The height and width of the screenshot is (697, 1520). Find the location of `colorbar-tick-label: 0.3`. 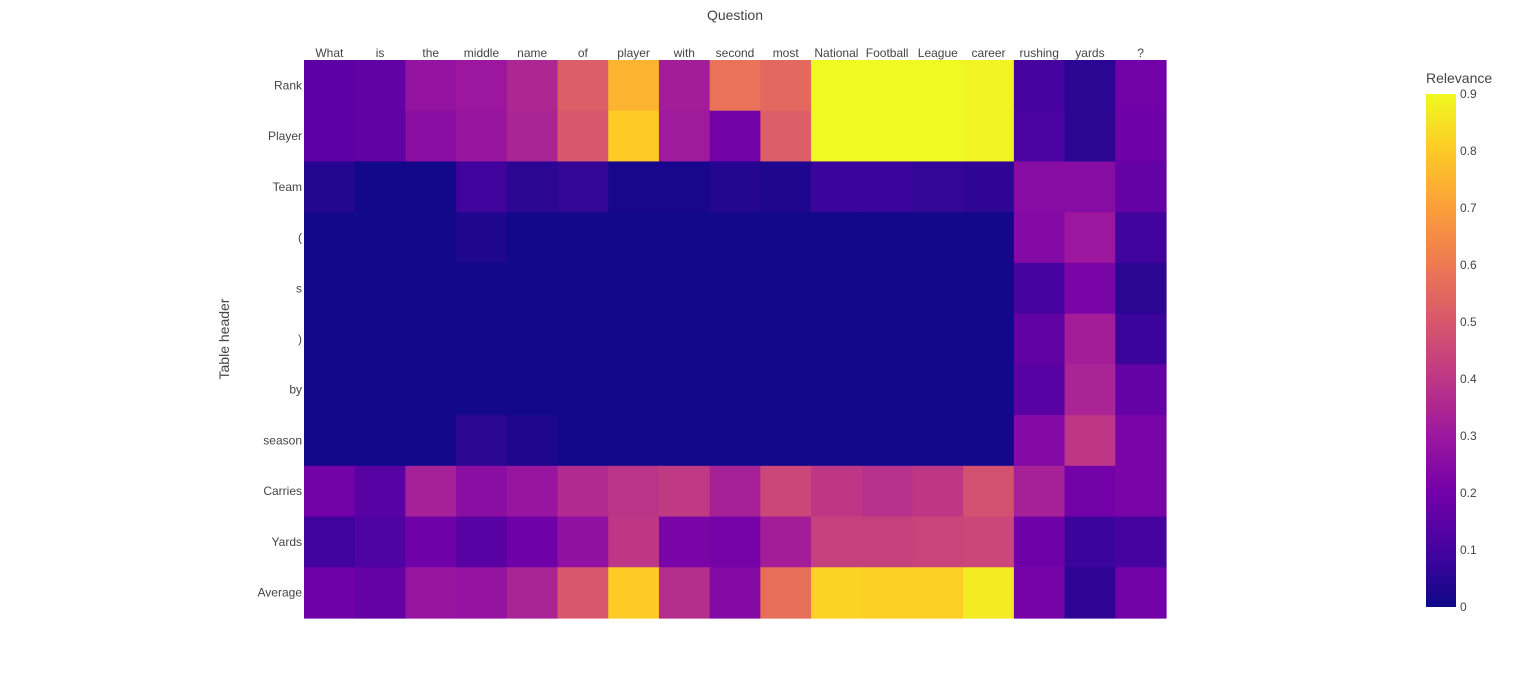

colorbar-tick-label: 0.3 is located at coordinates (1468, 436).